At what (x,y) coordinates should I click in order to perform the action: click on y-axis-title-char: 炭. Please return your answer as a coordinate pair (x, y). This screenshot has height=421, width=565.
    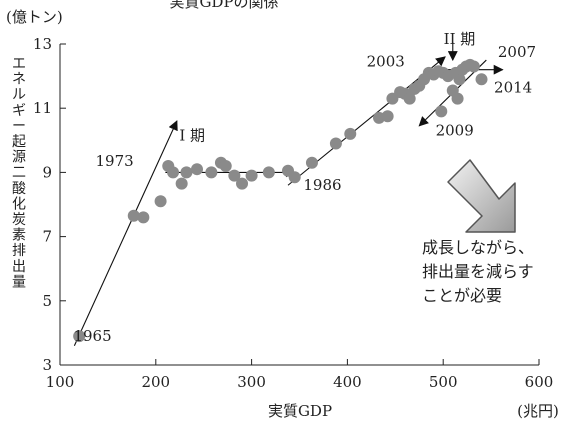
    Looking at the image, I should click on (19, 220).